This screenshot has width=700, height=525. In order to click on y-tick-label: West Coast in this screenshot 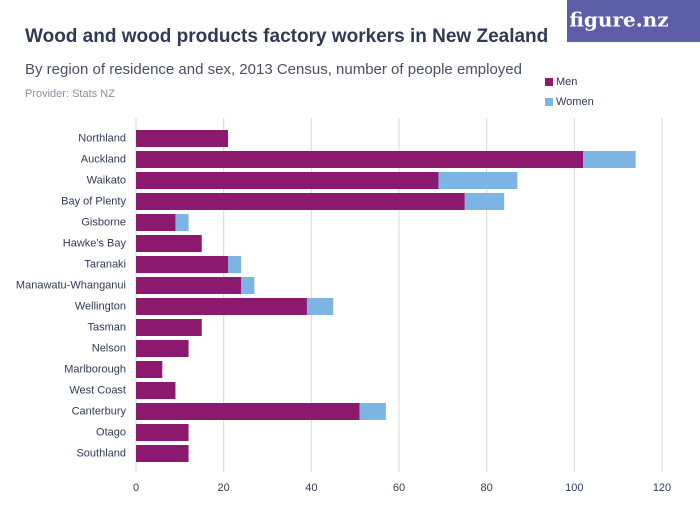, I will do `click(97, 390)`.